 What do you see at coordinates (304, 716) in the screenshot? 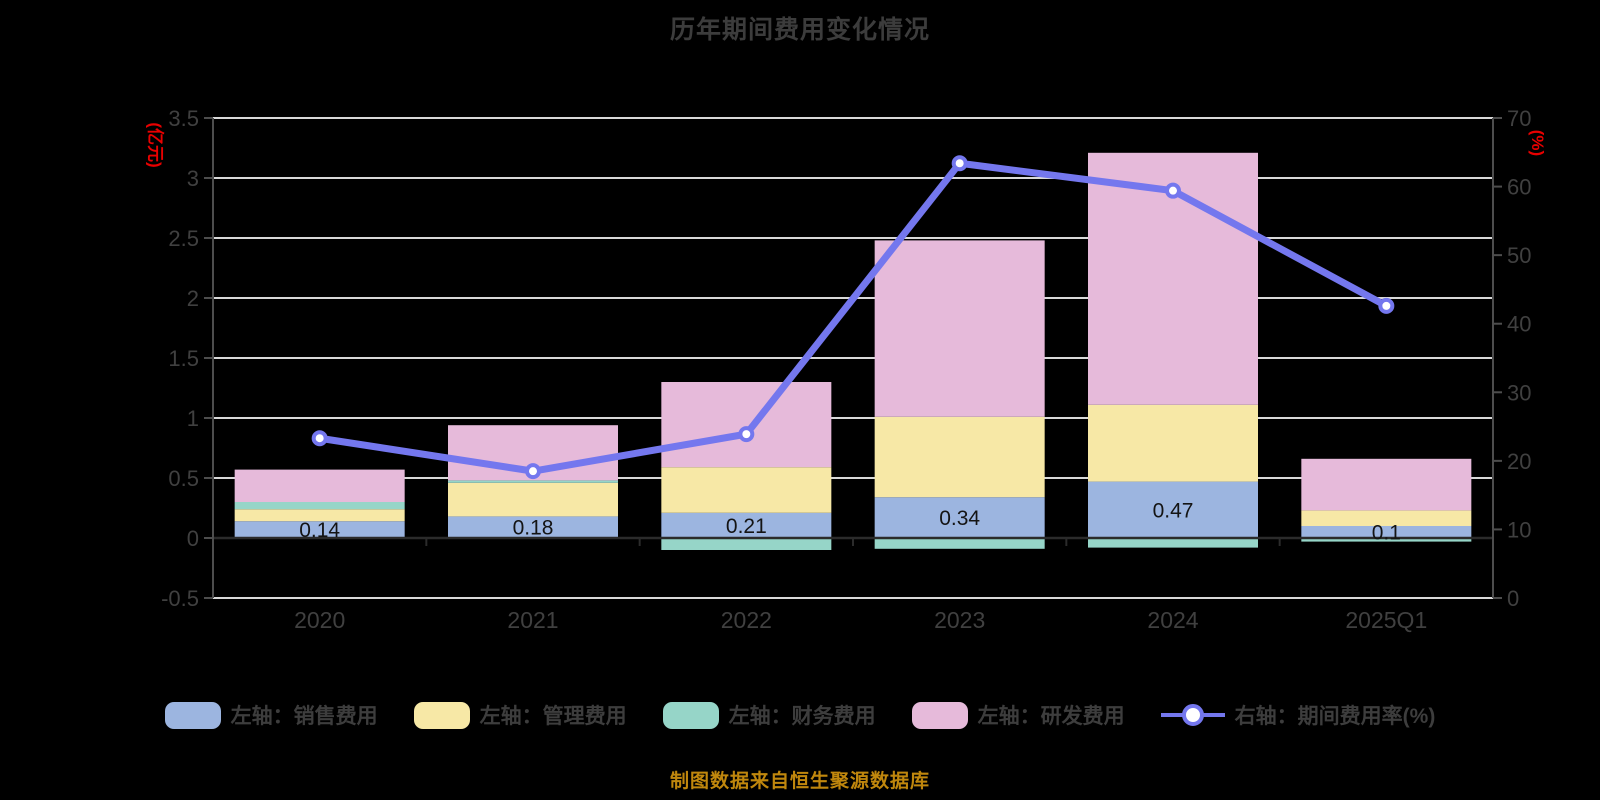
I see `legend-label: 左轴：销售费用` at bounding box center [304, 716].